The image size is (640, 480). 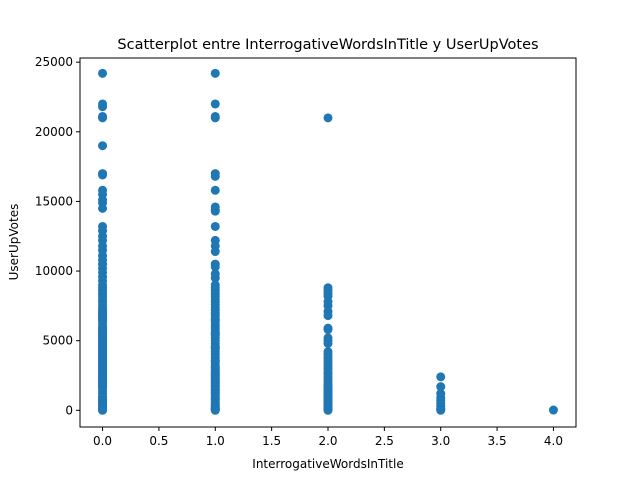 What do you see at coordinates (102, 441) in the screenshot?
I see `x-tick-label: 0.0` at bounding box center [102, 441].